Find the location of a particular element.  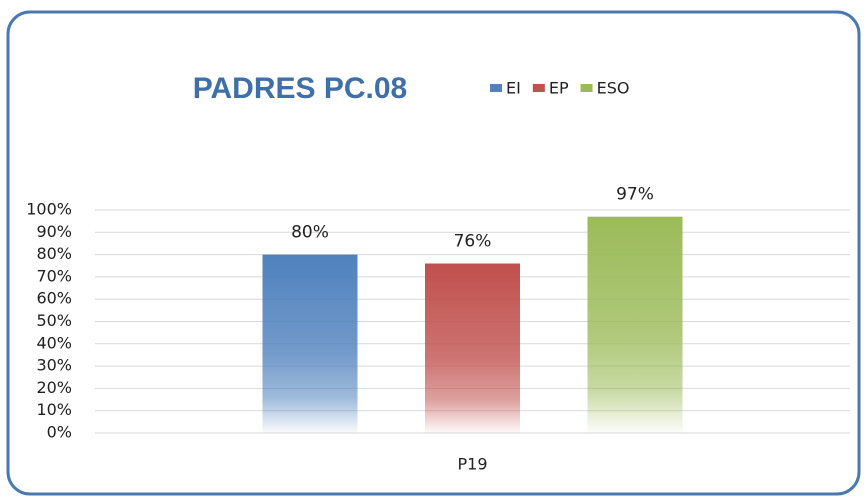

y-tick-label: 10% is located at coordinates (54, 409).